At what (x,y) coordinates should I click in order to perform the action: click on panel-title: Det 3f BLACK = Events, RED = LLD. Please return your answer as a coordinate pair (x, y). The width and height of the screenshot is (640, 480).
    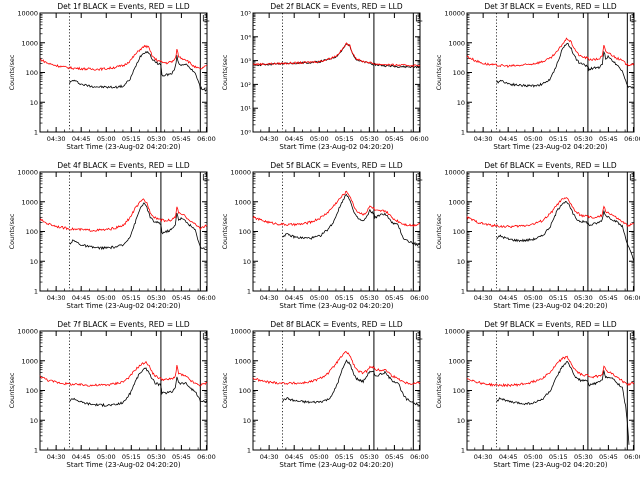
    Looking at the image, I should click on (550, 6).